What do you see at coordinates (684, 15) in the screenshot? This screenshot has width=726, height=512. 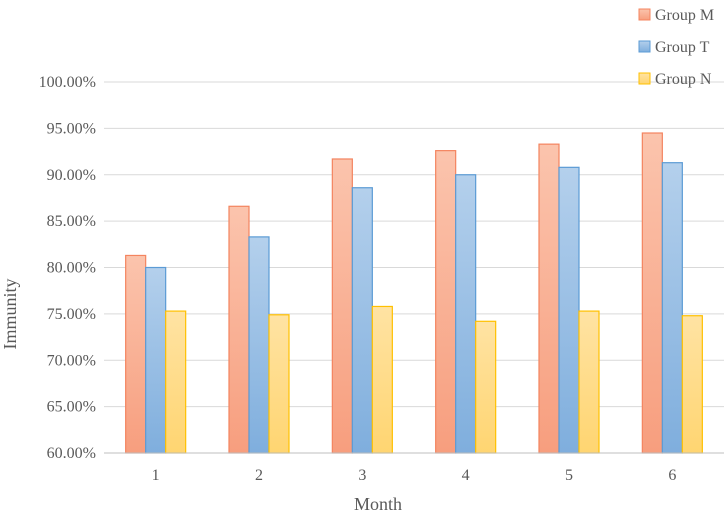 I see `legend-label: Group M` at bounding box center [684, 15].